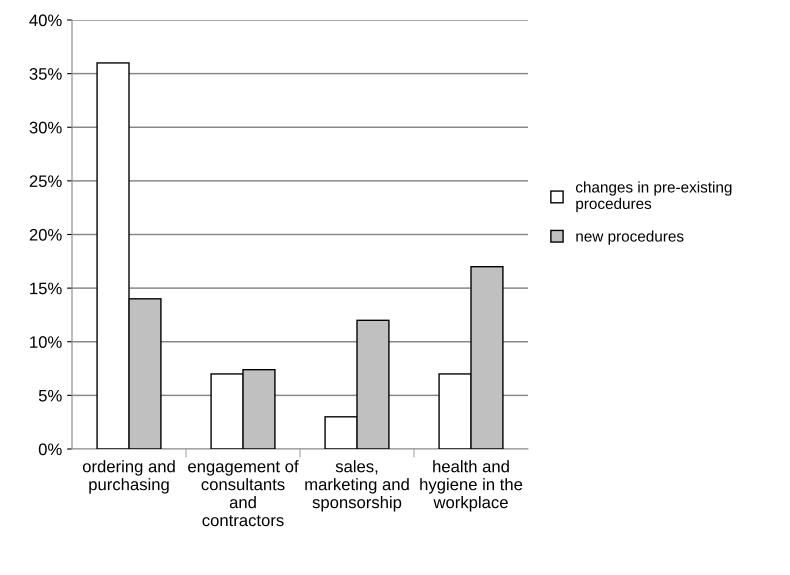  Describe the element at coordinates (46, 288) in the screenshot. I see `y-tick-label: 15%` at that location.